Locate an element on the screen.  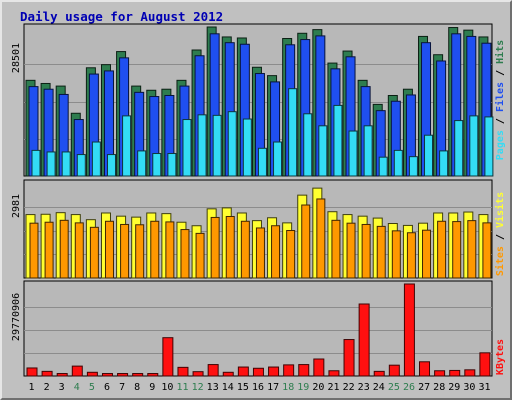
x-tick-label: 16 is located at coordinates (258, 387).